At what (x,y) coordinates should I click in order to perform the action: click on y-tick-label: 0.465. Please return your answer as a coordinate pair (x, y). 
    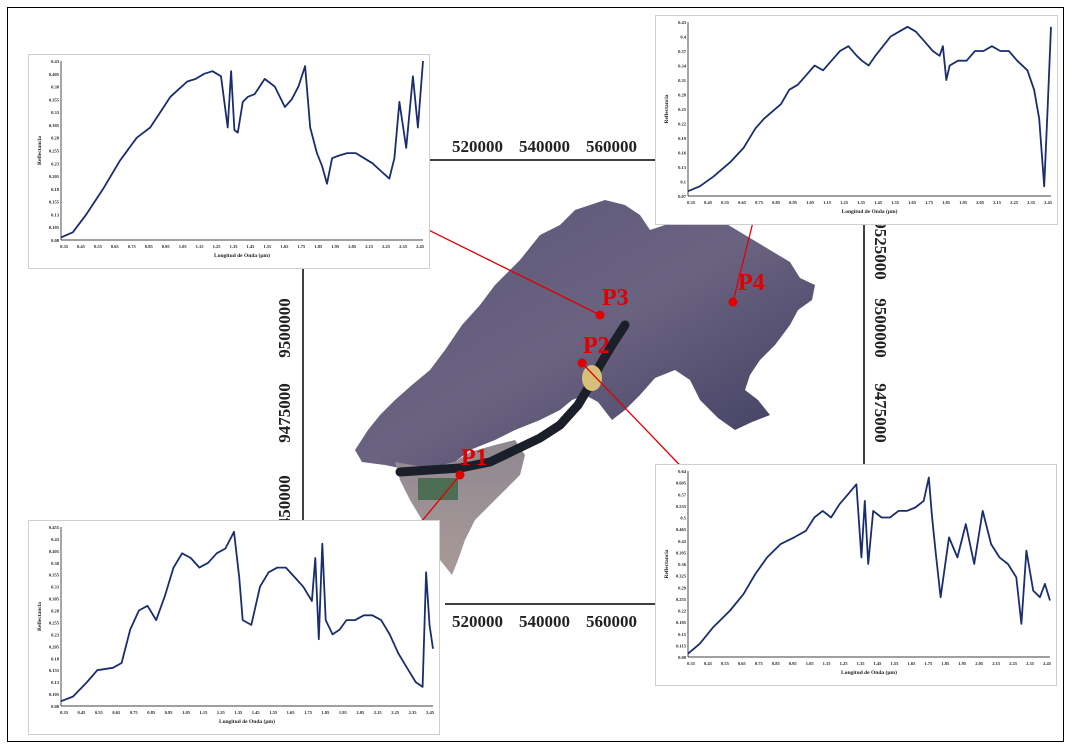
    Looking at the image, I should click on (681, 529).